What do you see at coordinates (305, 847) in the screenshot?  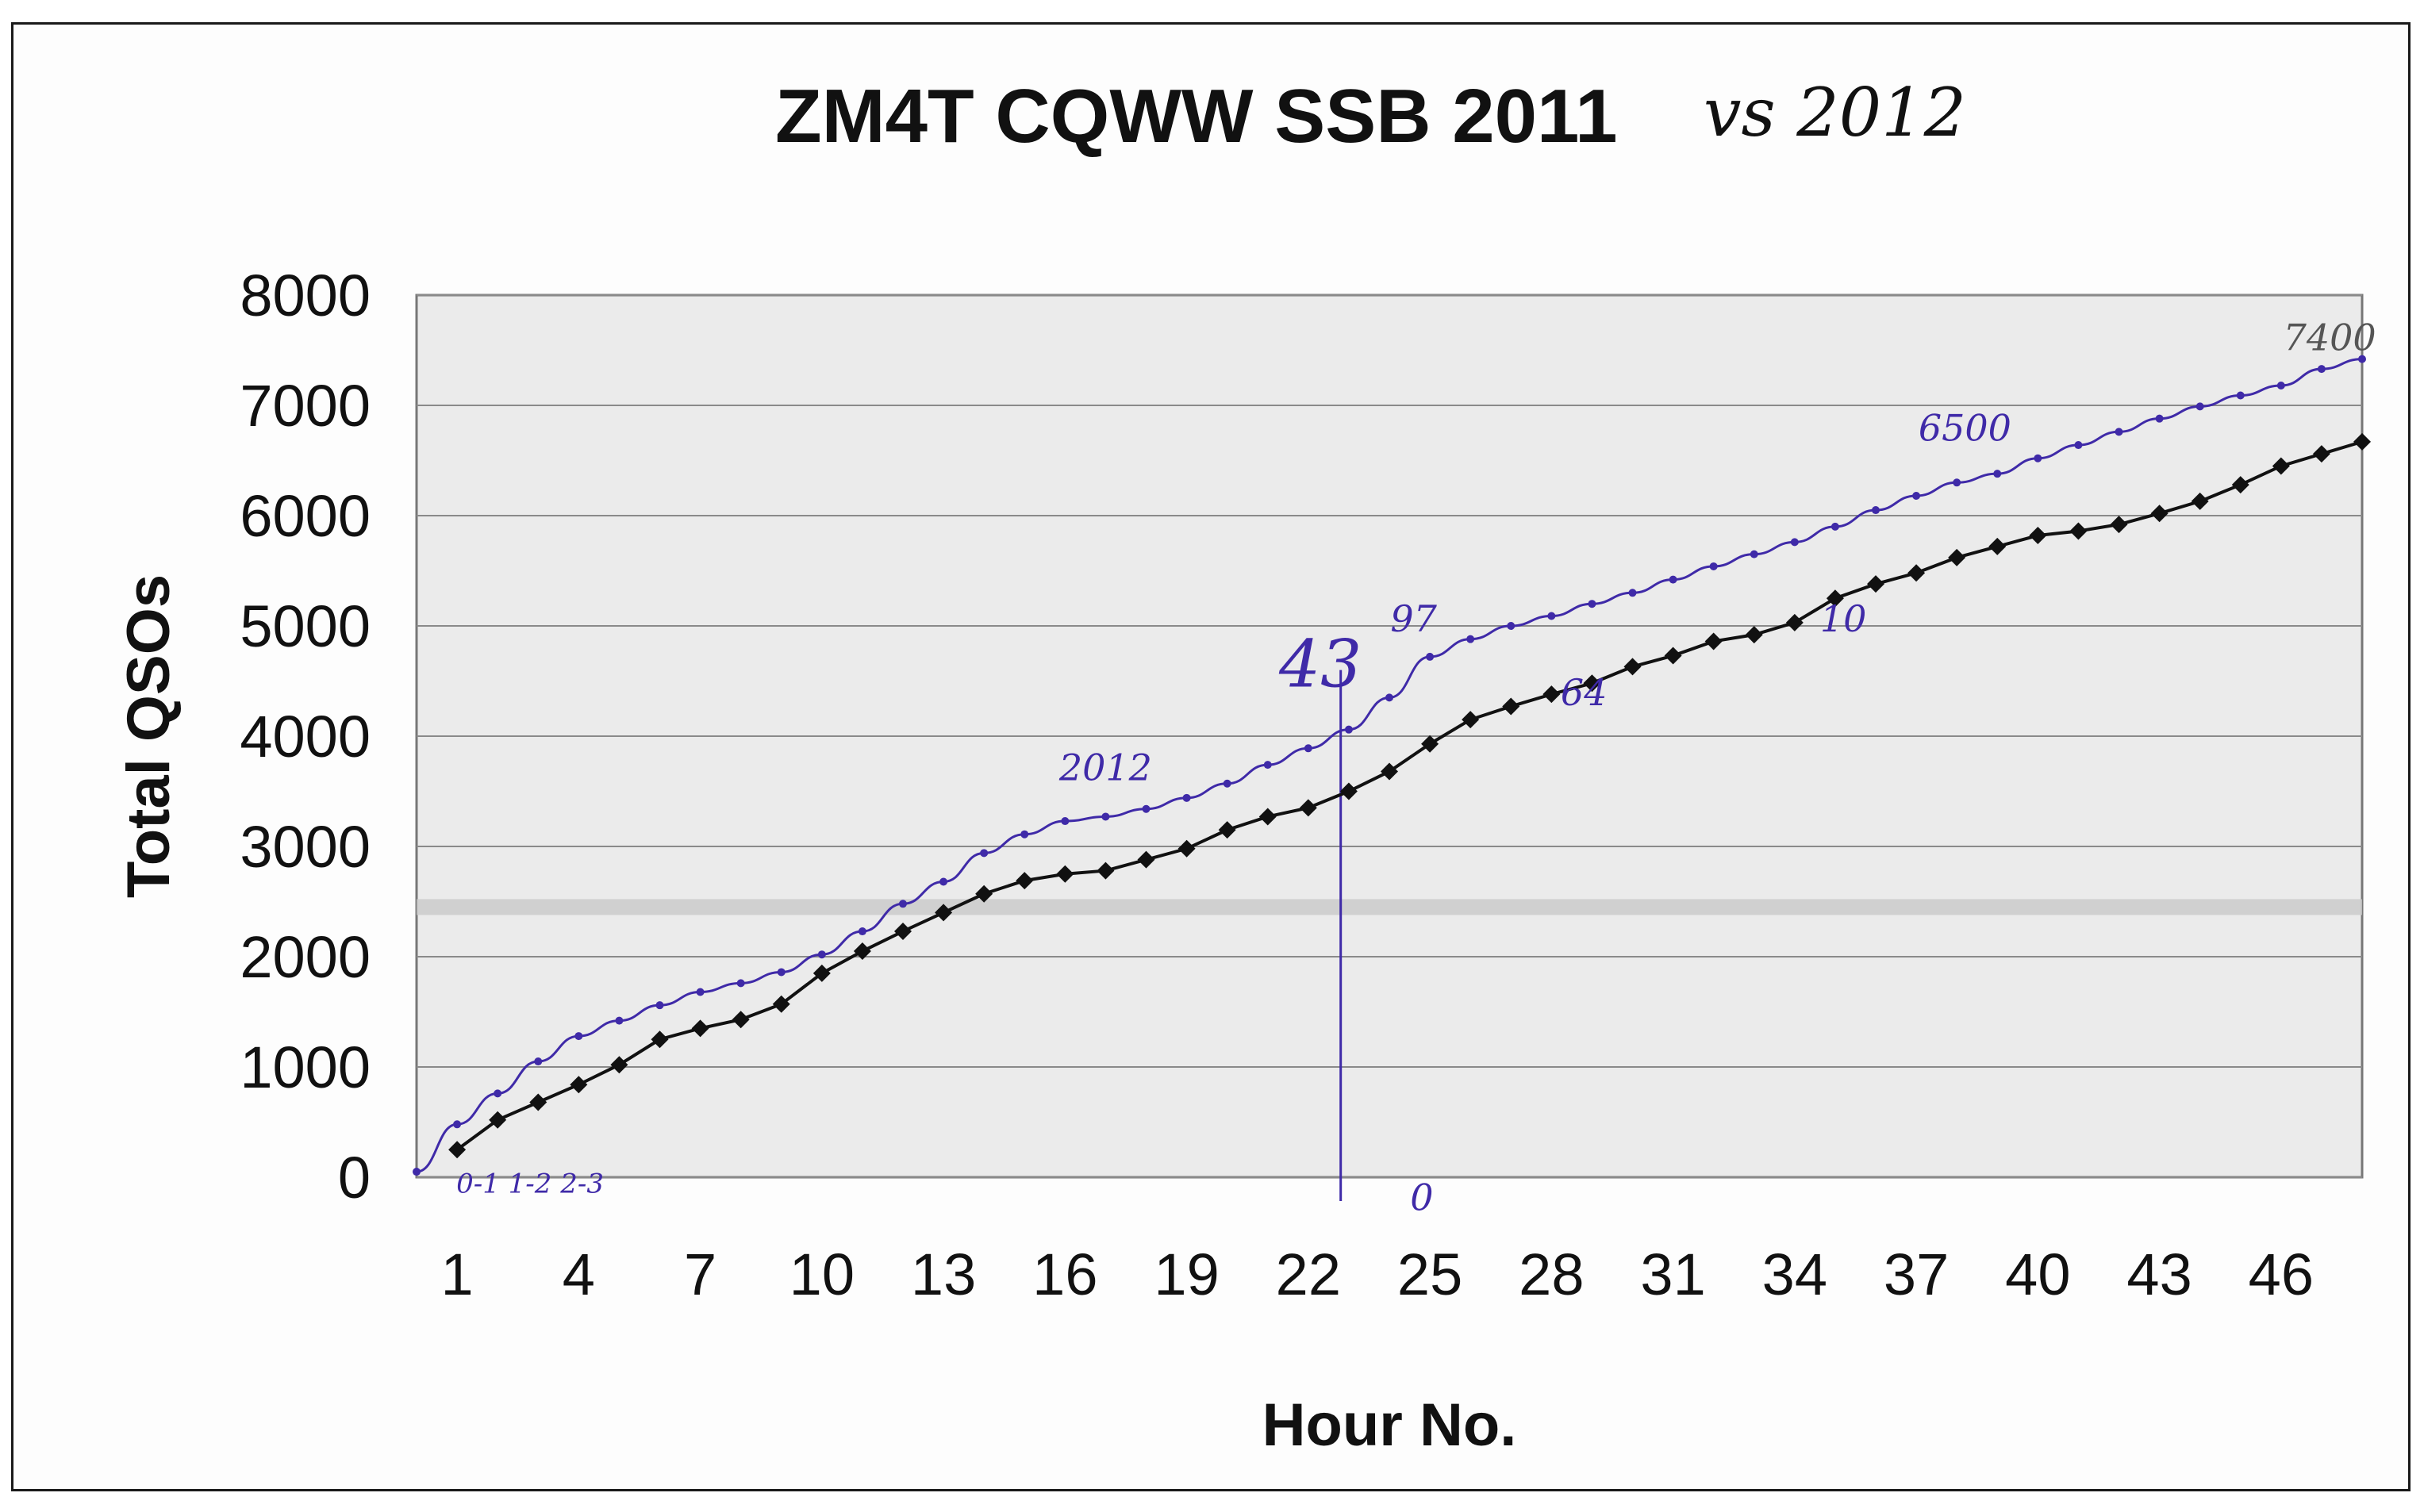 I see `y-tick-label: 3000` at bounding box center [305, 847].